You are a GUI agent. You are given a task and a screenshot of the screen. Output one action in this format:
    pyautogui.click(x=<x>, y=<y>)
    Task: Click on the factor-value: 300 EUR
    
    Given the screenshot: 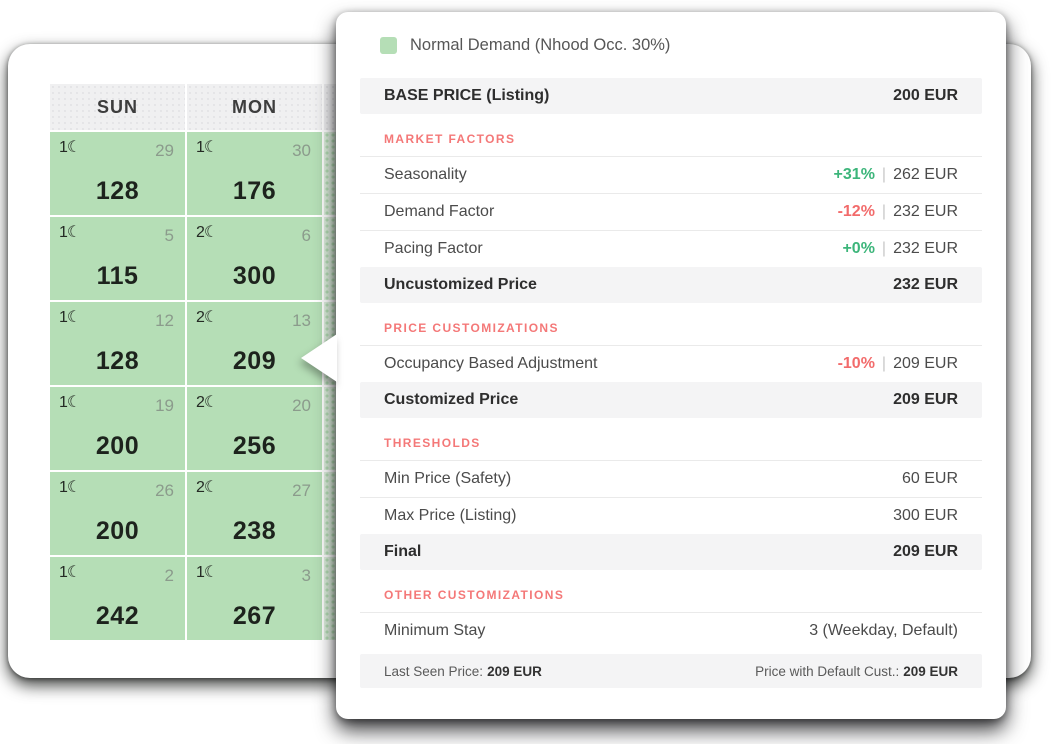 What is the action you would take?
    pyautogui.click(x=925, y=516)
    